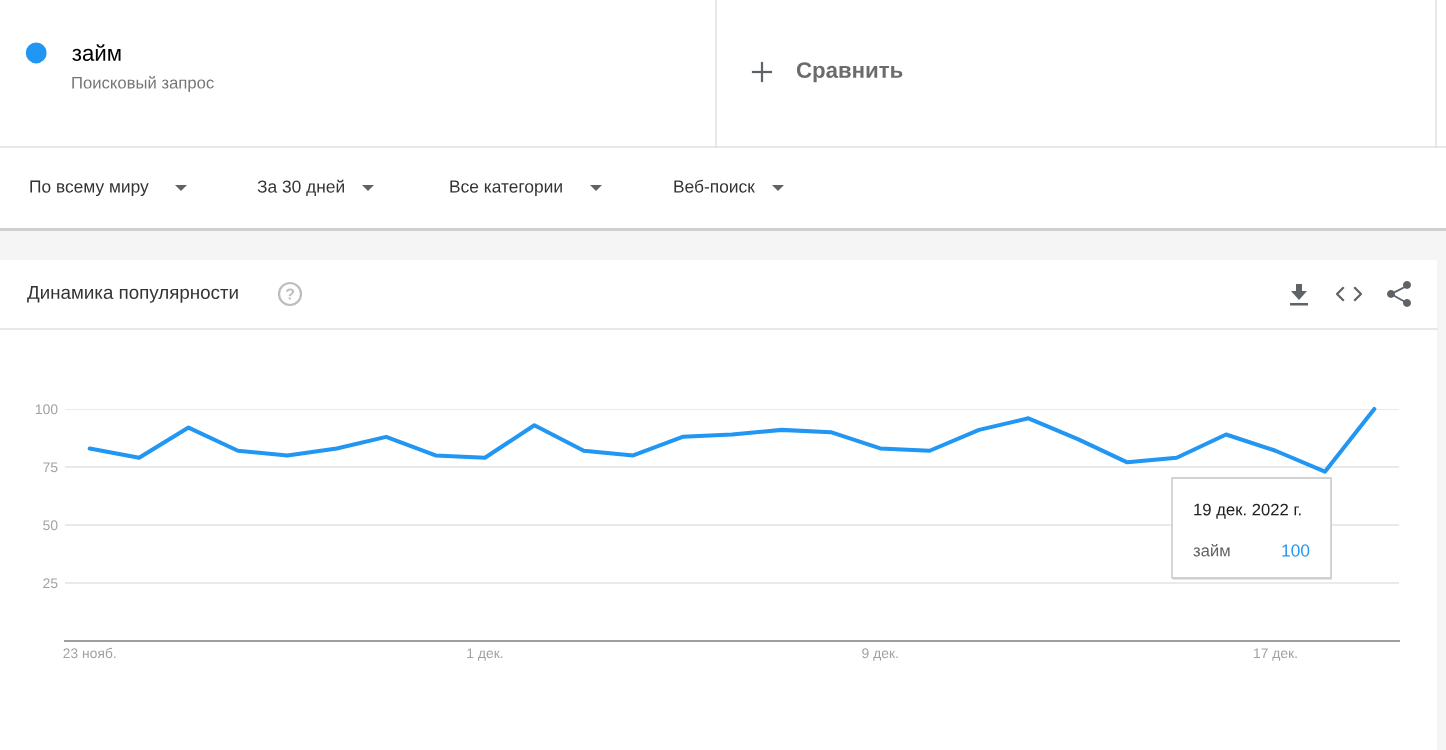  I want to click on x-tick-label: 1 дек., so click(485, 654).